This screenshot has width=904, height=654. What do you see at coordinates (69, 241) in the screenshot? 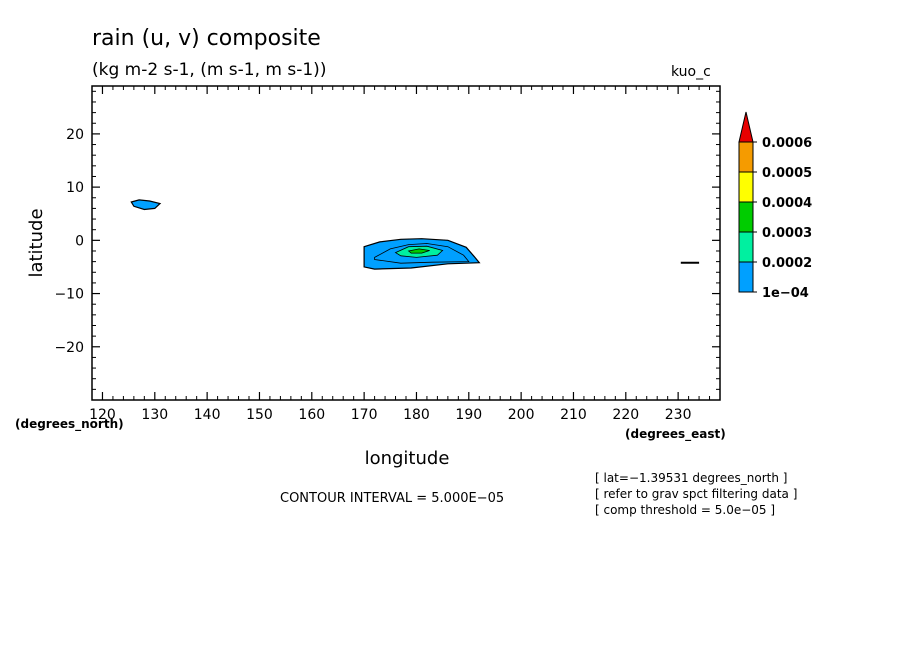
I see `y-tick-labels: 20 10 0 −10 −20` at bounding box center [69, 241].